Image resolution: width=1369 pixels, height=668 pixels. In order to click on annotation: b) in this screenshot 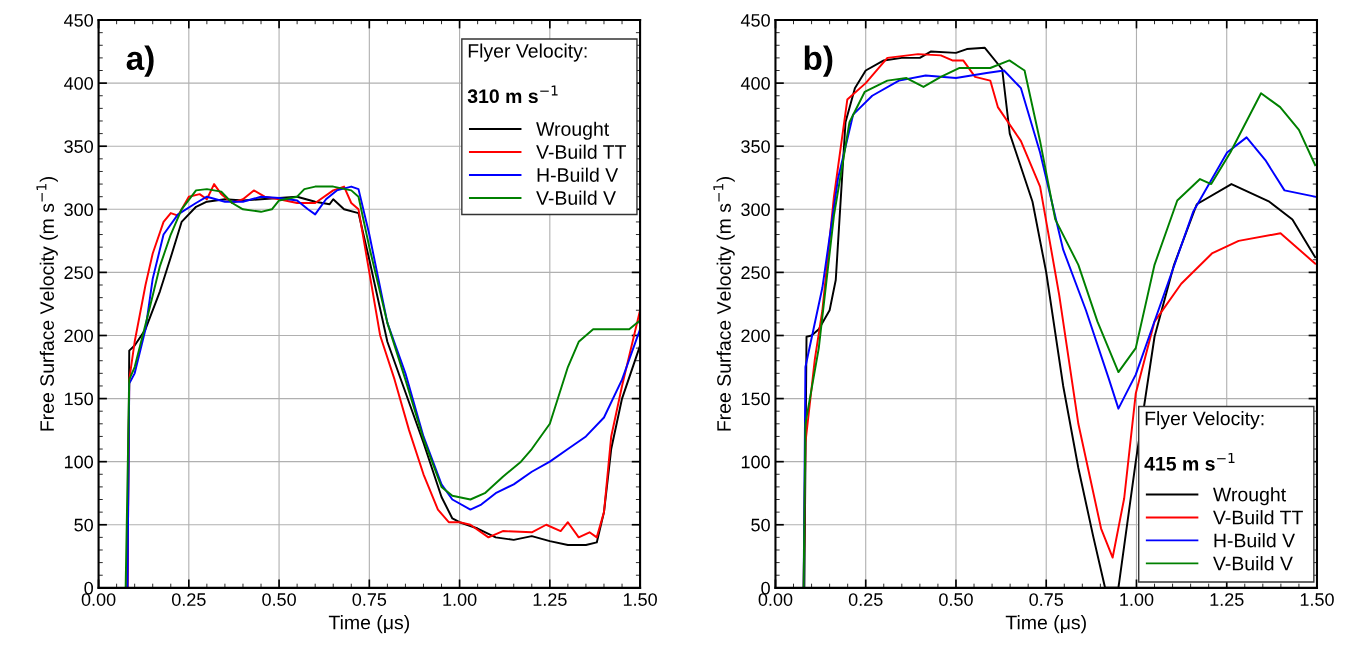, I will do `click(818, 61)`.